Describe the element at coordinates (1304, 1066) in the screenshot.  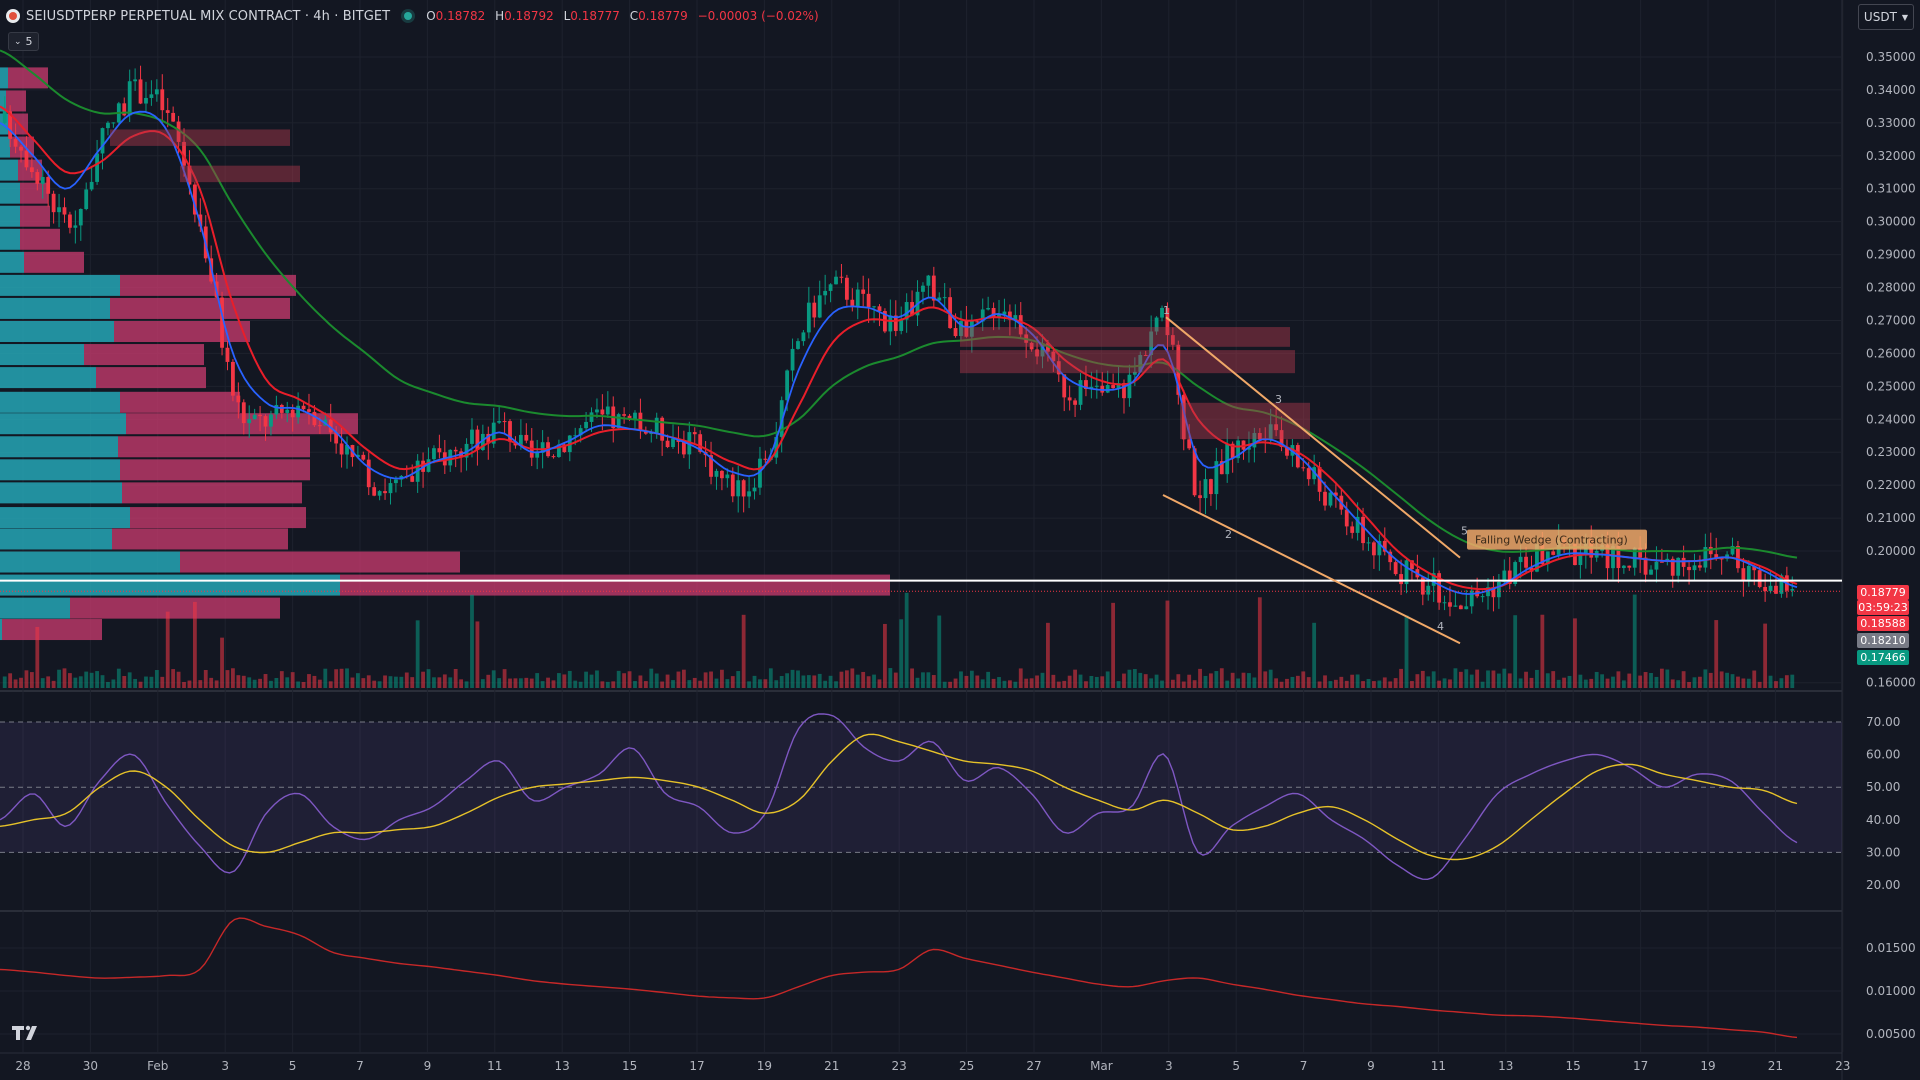
I see `time-tick-label: 7` at that location.